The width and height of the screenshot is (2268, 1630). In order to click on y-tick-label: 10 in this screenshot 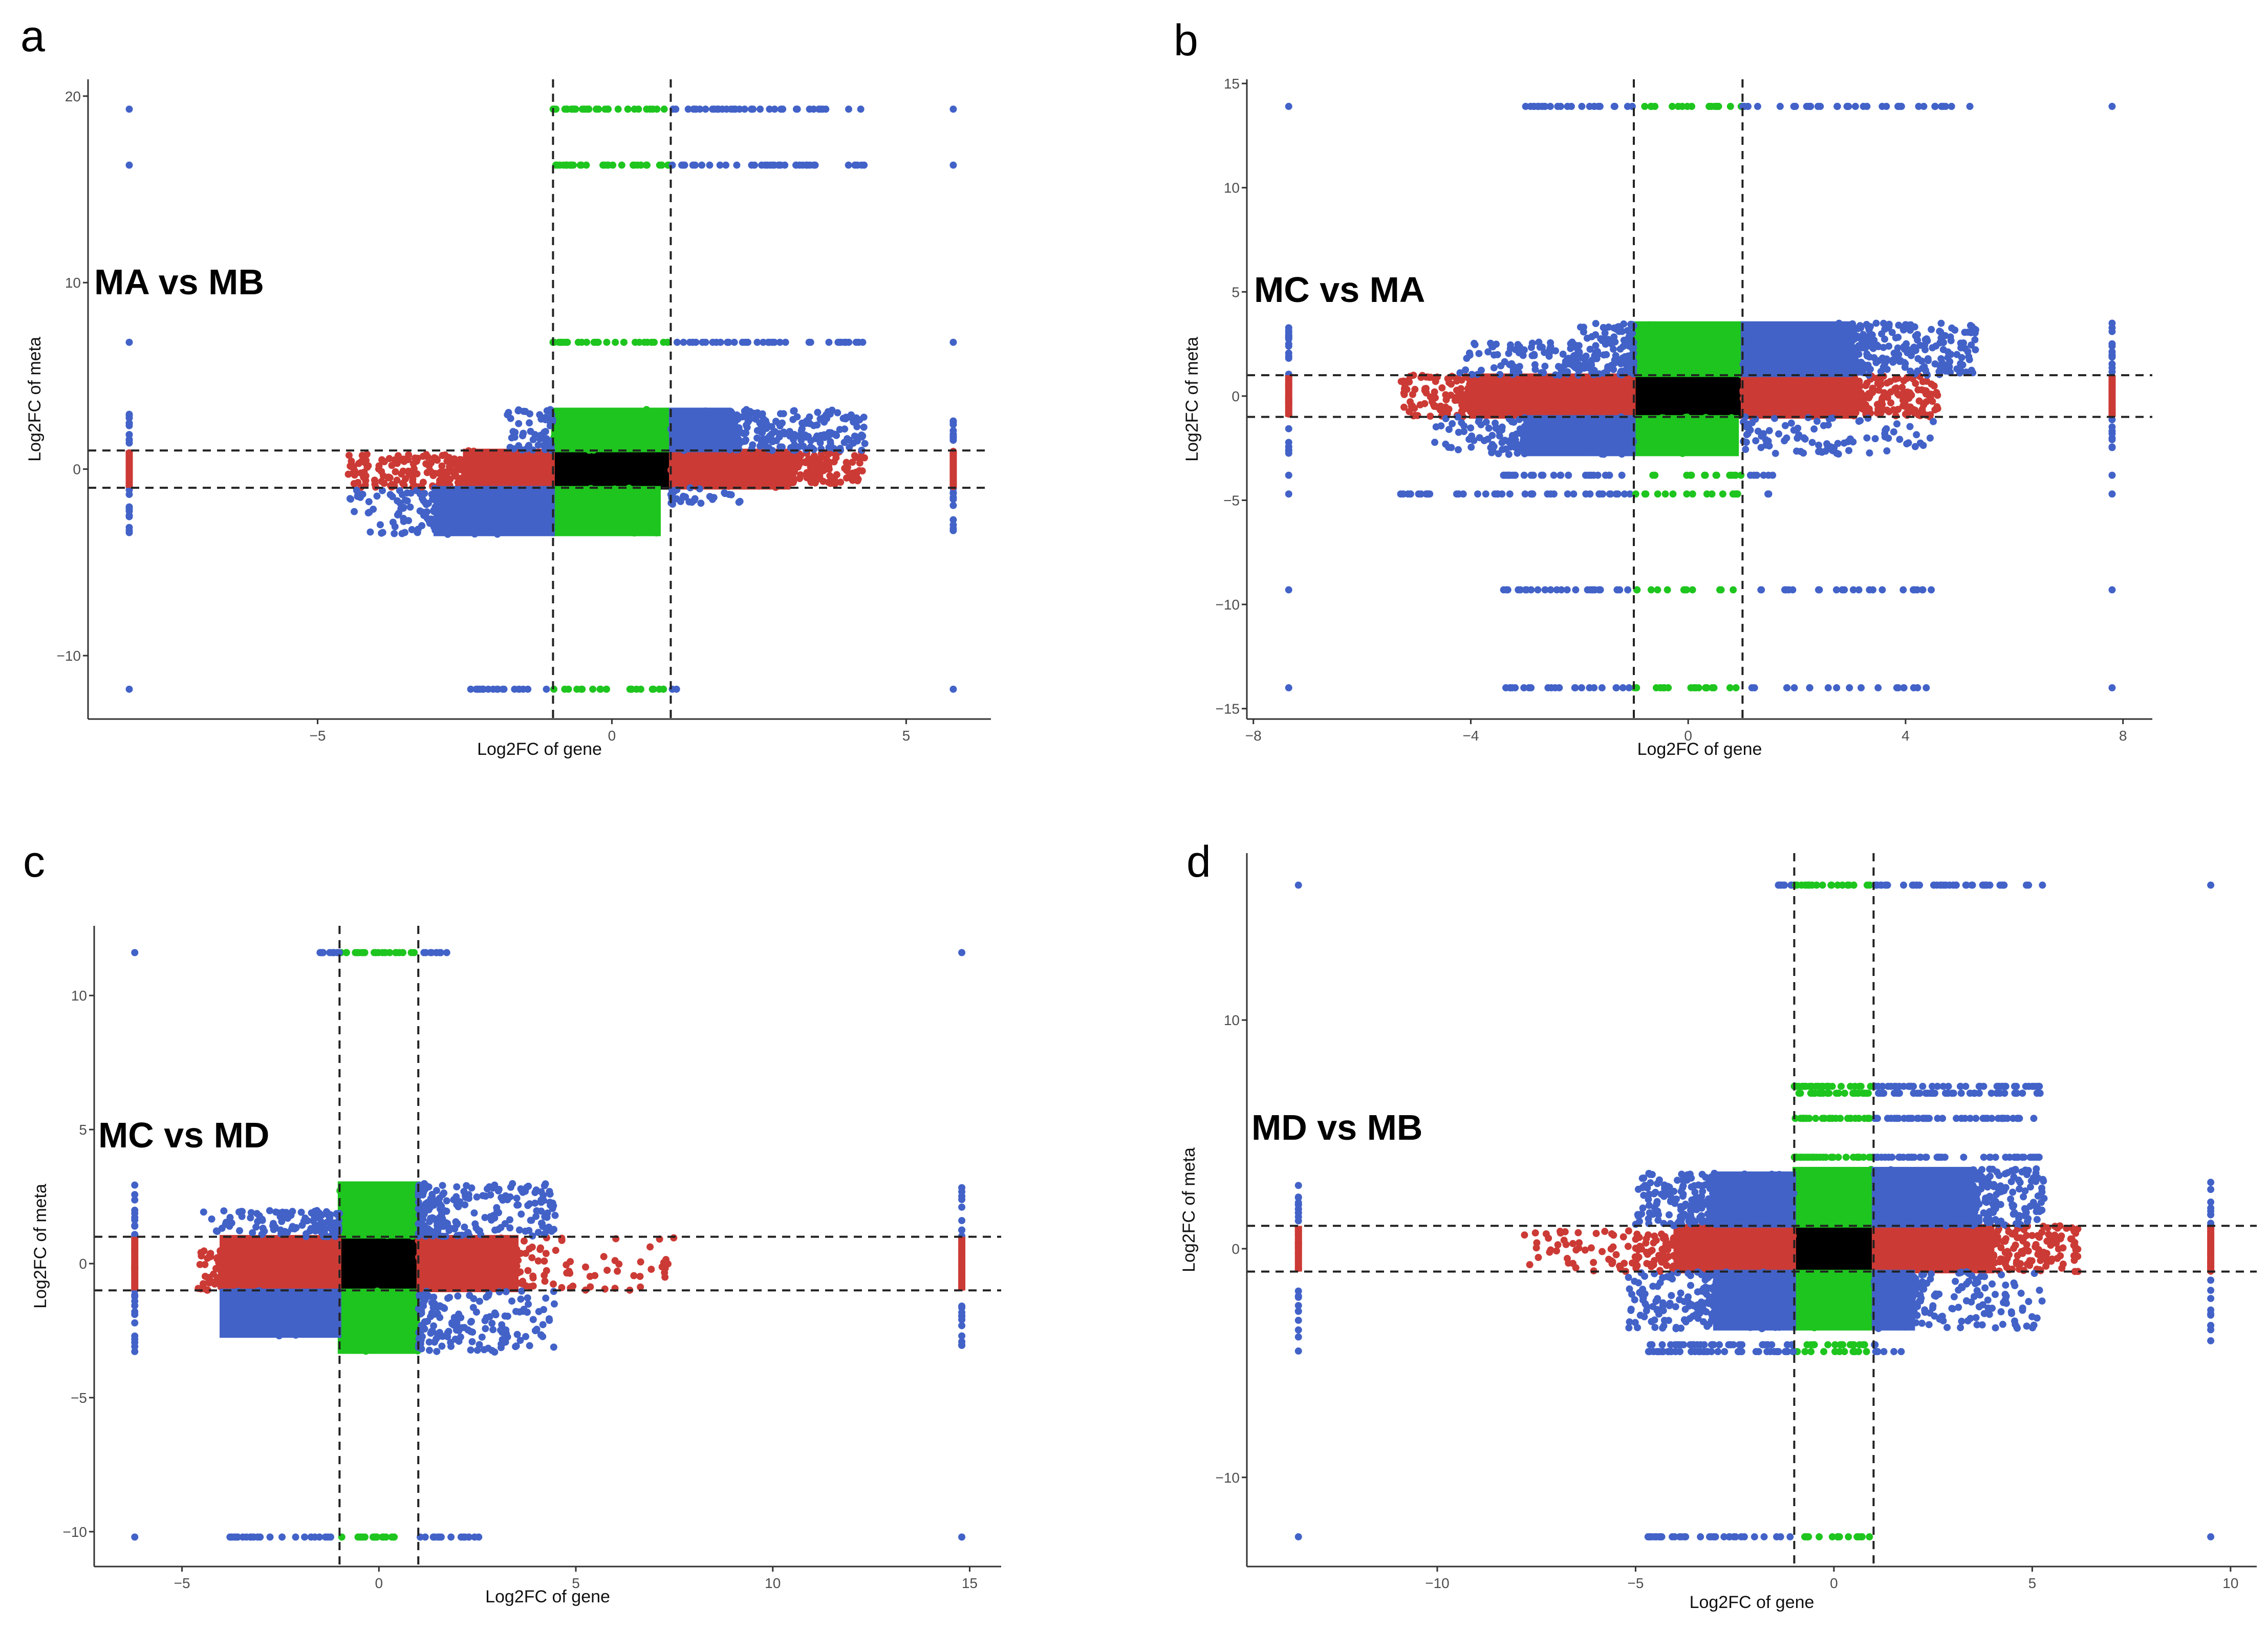, I will do `click(73, 283)`.